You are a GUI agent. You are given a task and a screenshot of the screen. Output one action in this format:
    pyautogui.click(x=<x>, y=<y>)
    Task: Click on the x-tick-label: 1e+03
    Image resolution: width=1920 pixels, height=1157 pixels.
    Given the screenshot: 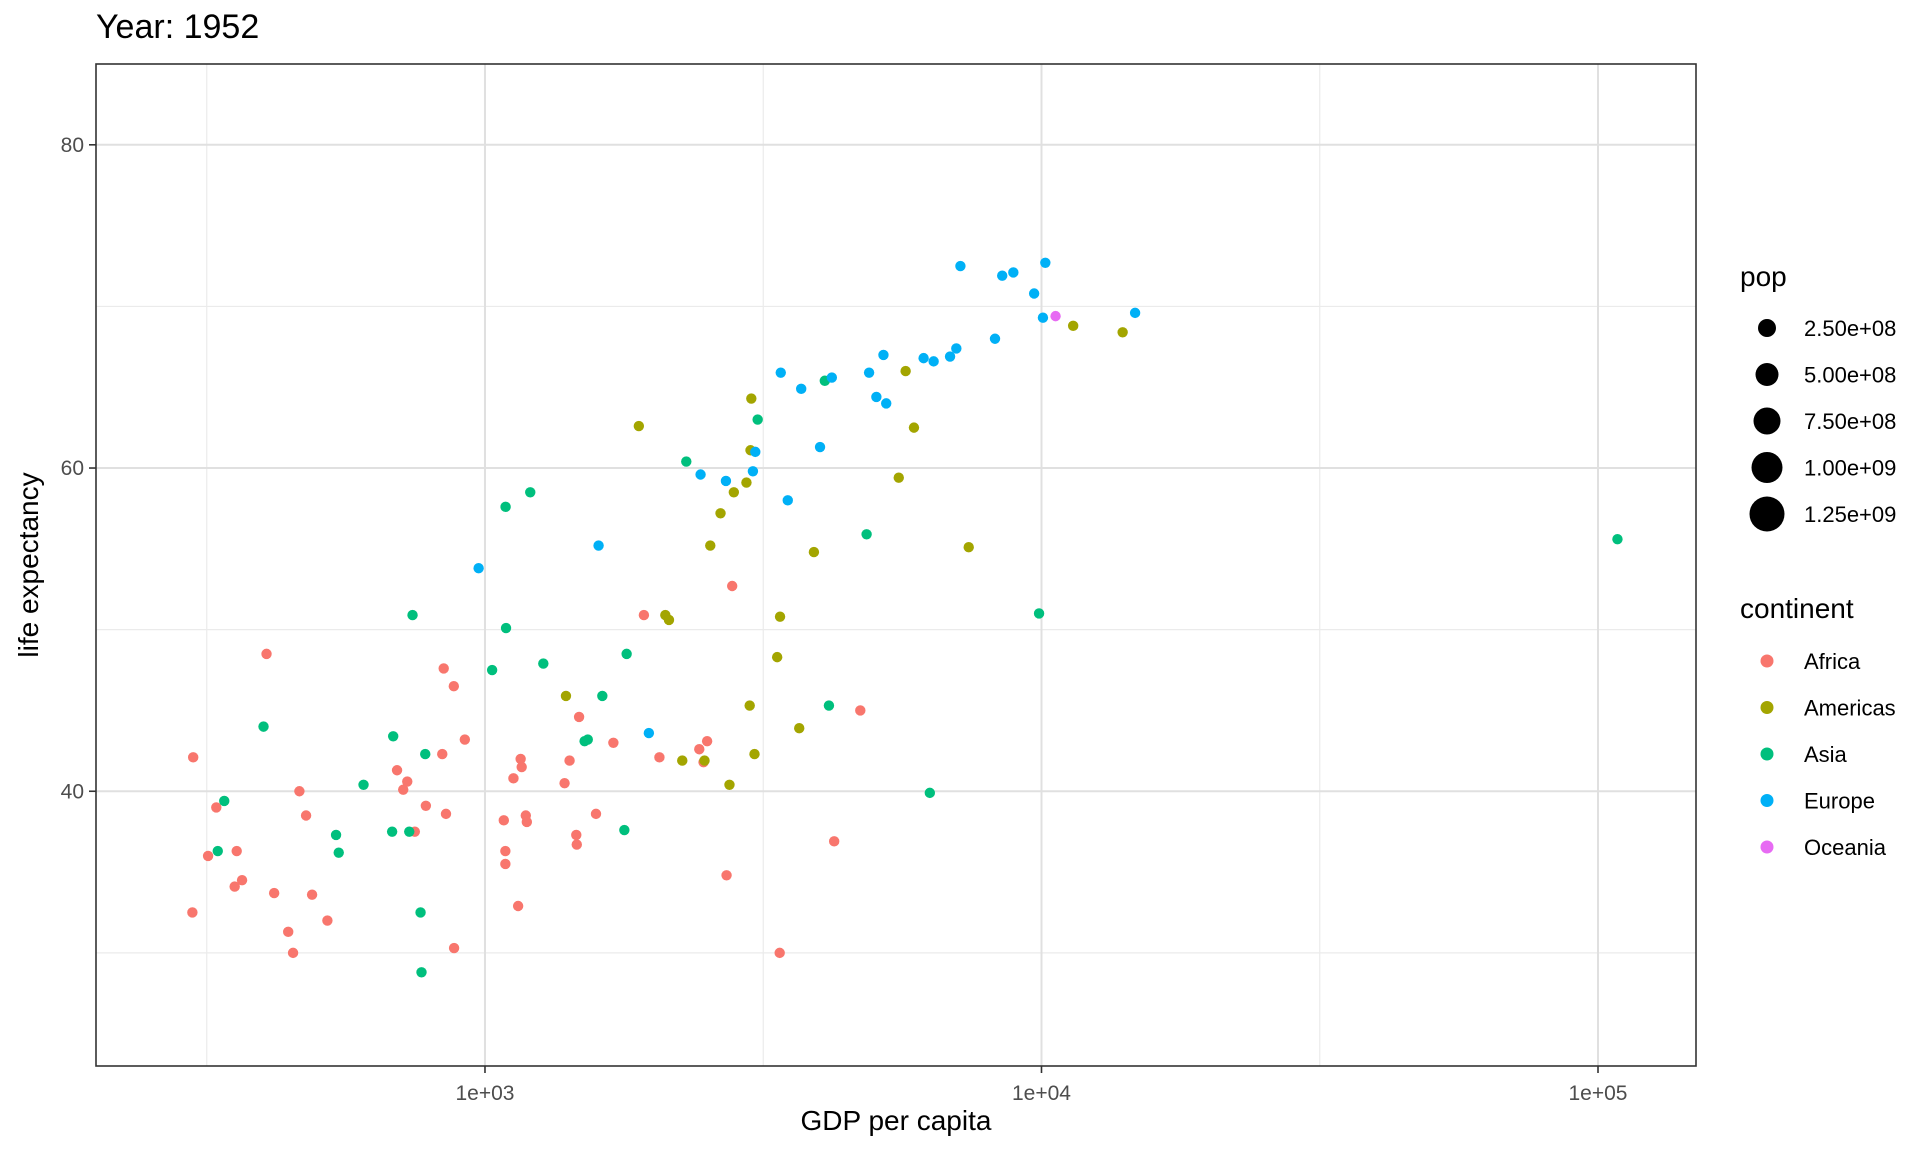 What is the action you would take?
    pyautogui.click(x=484, y=1093)
    